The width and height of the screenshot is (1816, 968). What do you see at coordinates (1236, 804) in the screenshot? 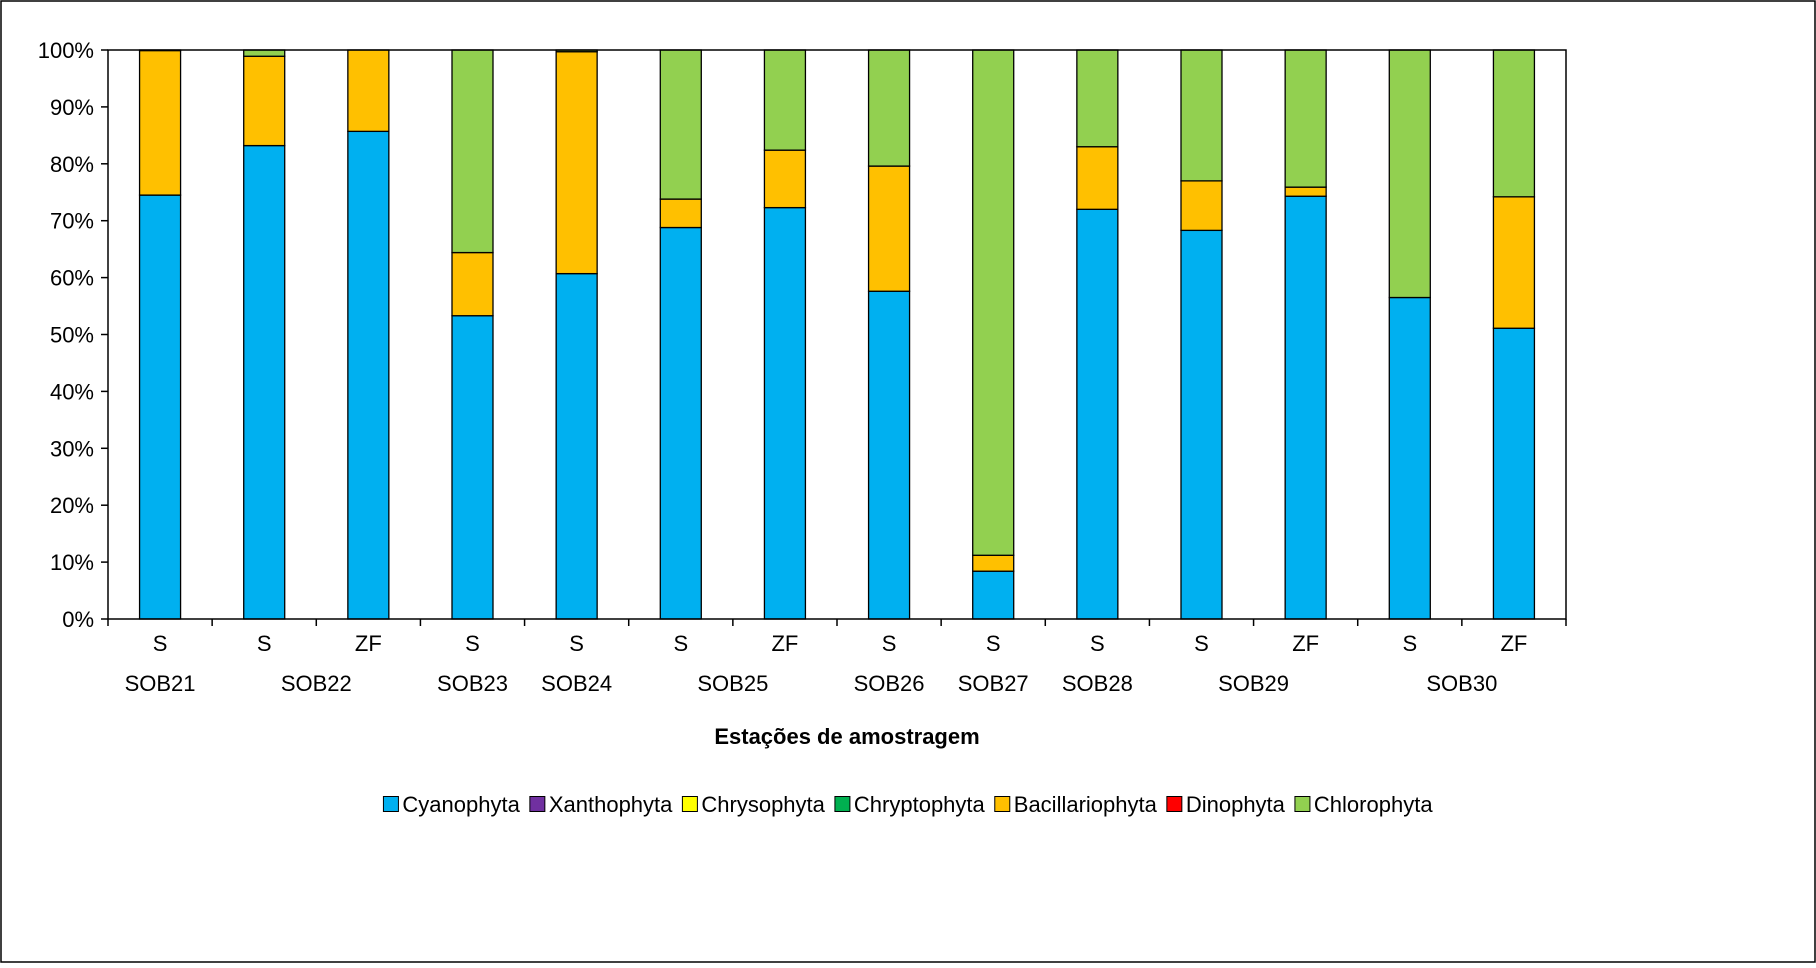
I see `legend-label: Dinophyta` at bounding box center [1236, 804].